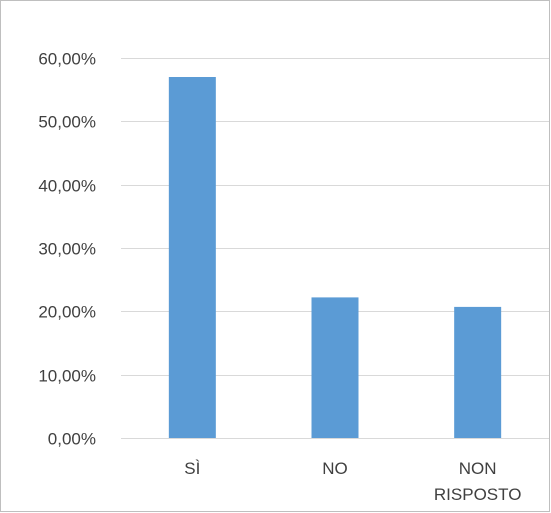 The image size is (551, 513). What do you see at coordinates (478, 468) in the screenshot?
I see `x-category-label-line: NON` at bounding box center [478, 468].